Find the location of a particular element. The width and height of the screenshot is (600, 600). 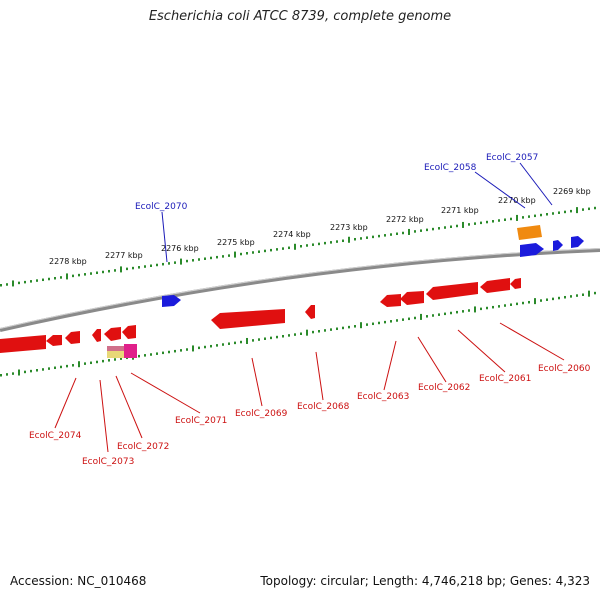

gene-label: EcolC_2057 is located at coordinates (512, 158).